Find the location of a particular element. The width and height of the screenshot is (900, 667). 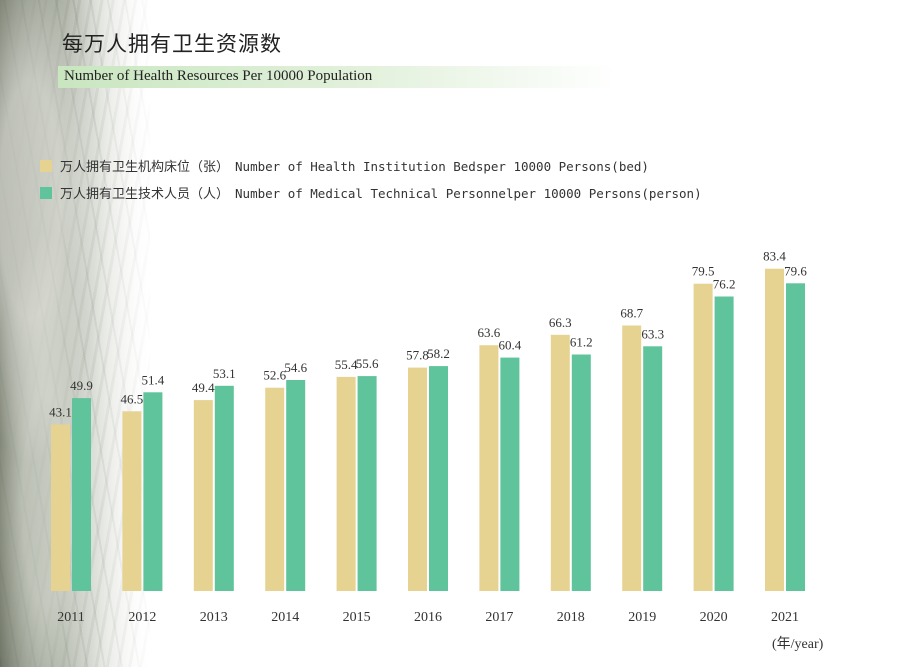

bar-beds-2021 is located at coordinates (774, 429).